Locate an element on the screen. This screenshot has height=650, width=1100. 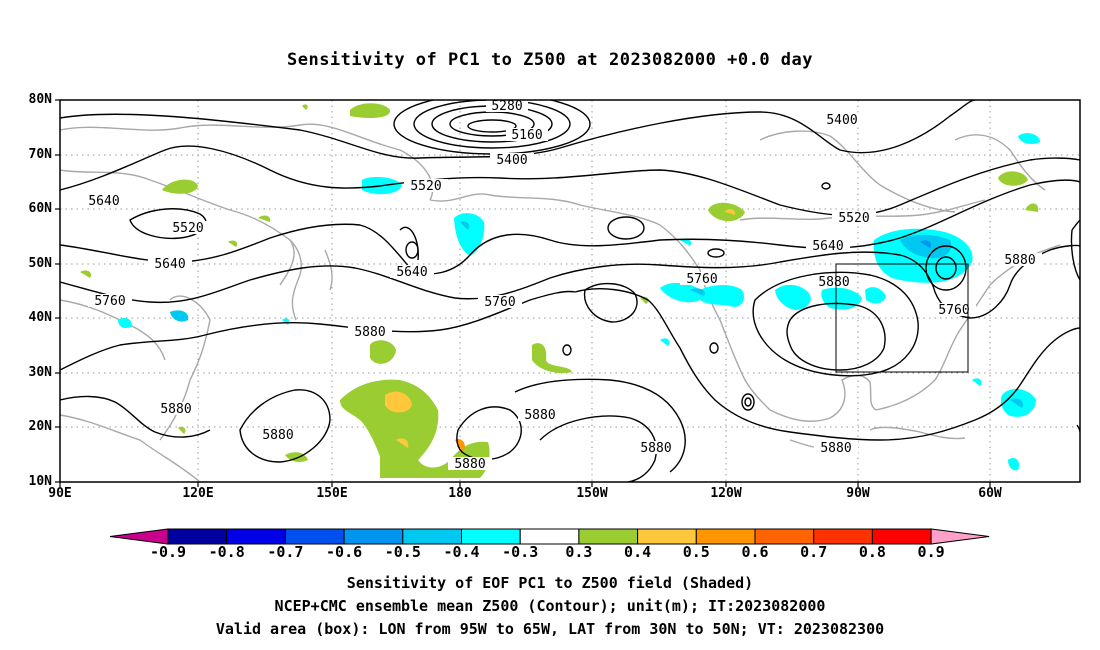
colorbar-tick-label: -0.6 is located at coordinates (344, 552).